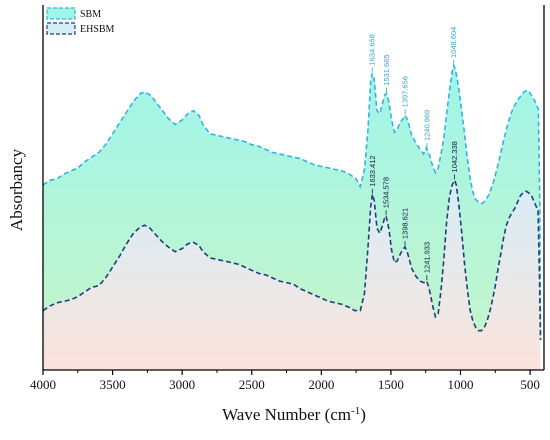  What do you see at coordinates (372, 170) in the screenshot?
I see `peak-label-ehsbm: 1633.412` at bounding box center [372, 170].